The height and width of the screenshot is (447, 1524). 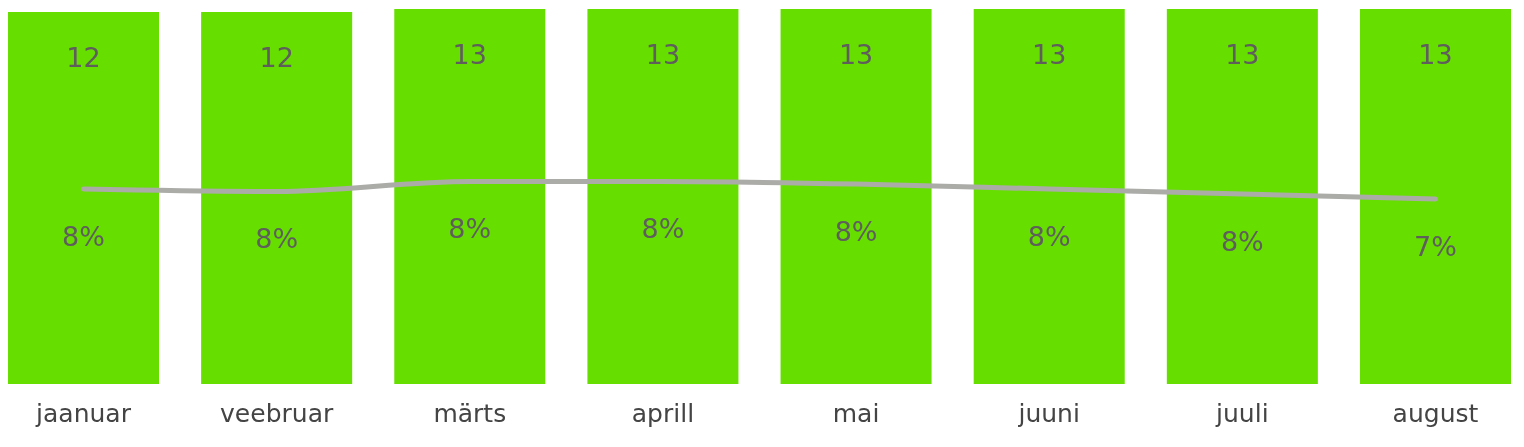 I want to click on x-tick-label: jaanuar, so click(x=83, y=413).